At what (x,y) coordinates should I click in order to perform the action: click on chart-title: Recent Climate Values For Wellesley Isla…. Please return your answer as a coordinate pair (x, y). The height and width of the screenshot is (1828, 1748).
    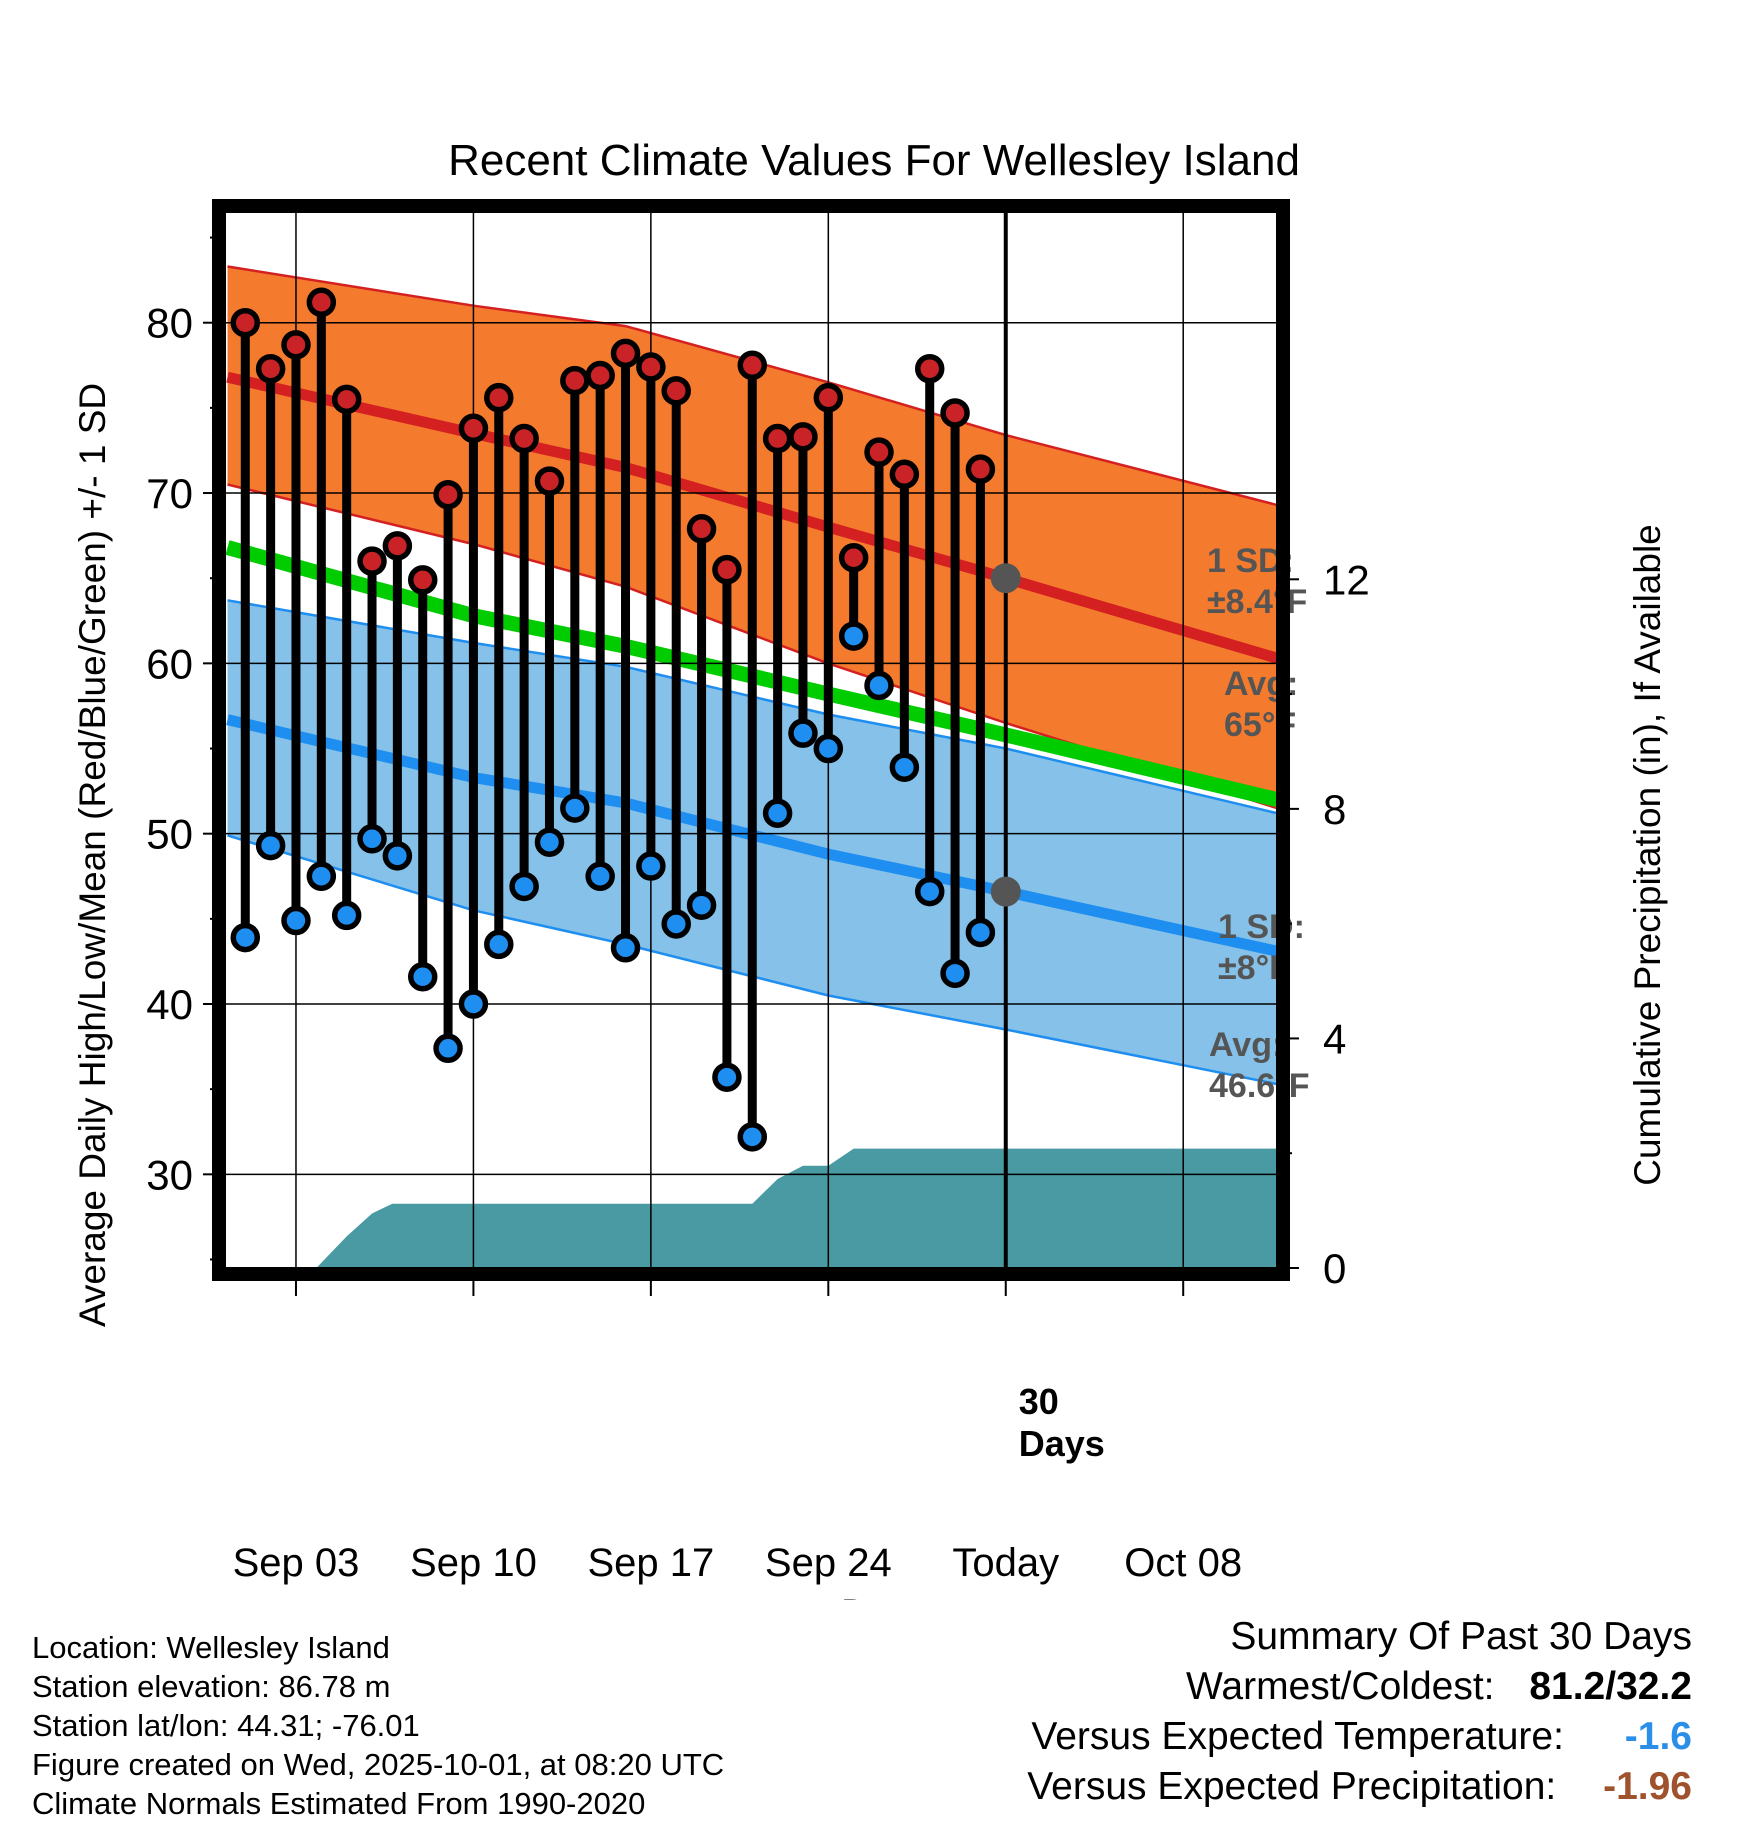
    Looking at the image, I should click on (874, 160).